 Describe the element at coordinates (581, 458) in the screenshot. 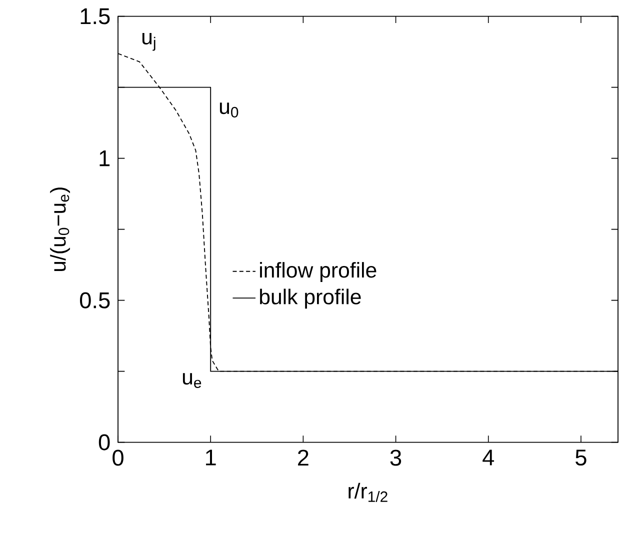

I see `x-tick-label: 5` at that location.